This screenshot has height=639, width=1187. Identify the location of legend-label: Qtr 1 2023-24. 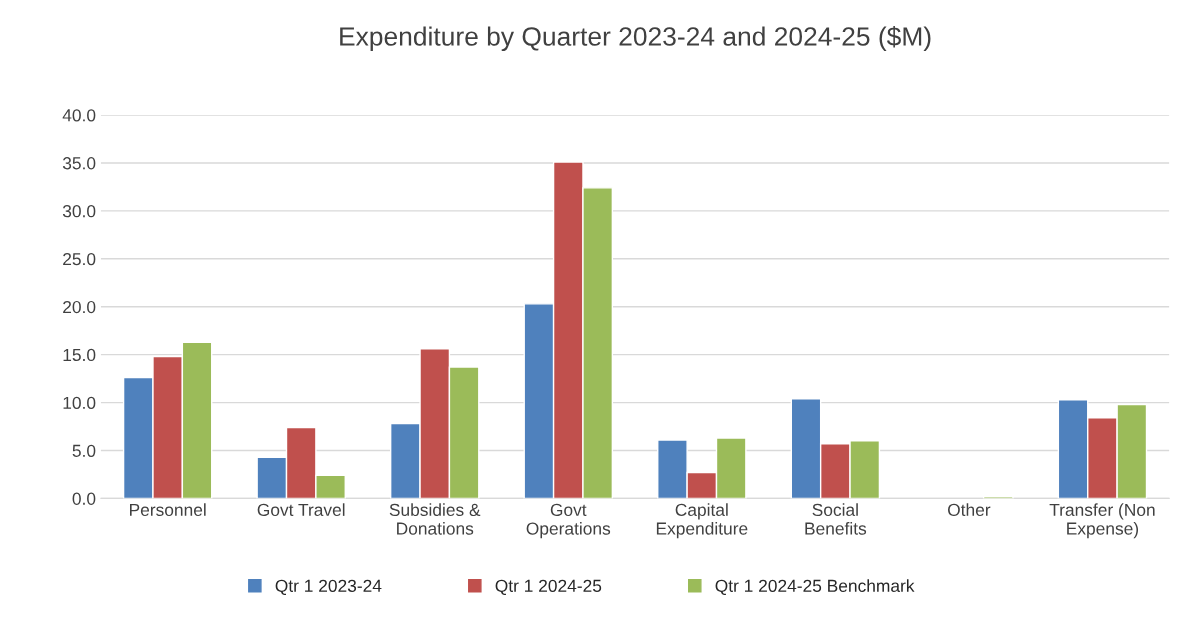
(328, 587).